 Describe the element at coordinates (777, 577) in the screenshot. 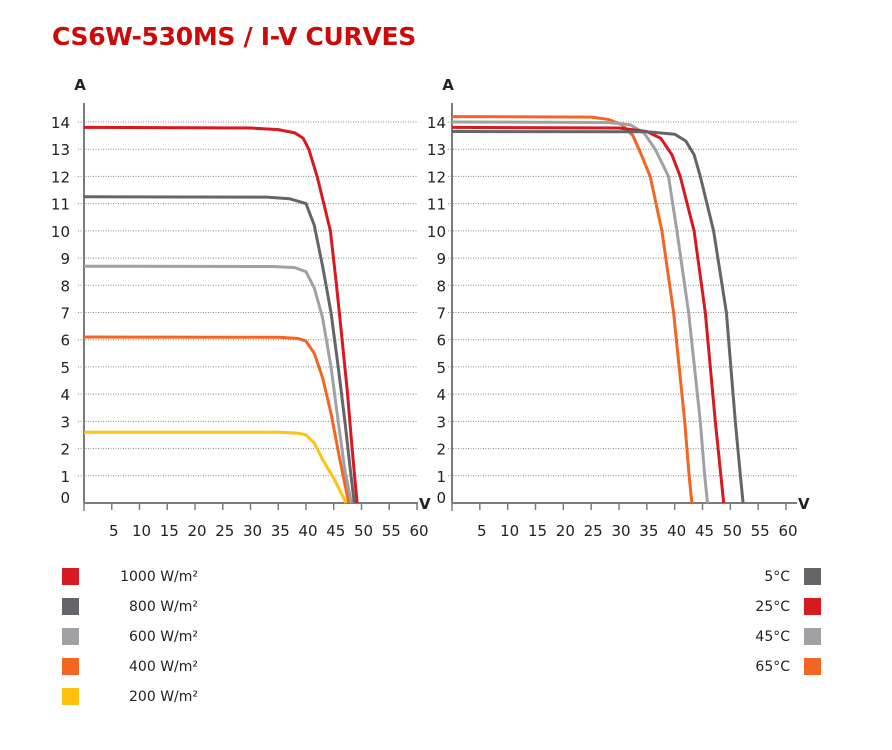

I see `legend-label: 5°C` at that location.